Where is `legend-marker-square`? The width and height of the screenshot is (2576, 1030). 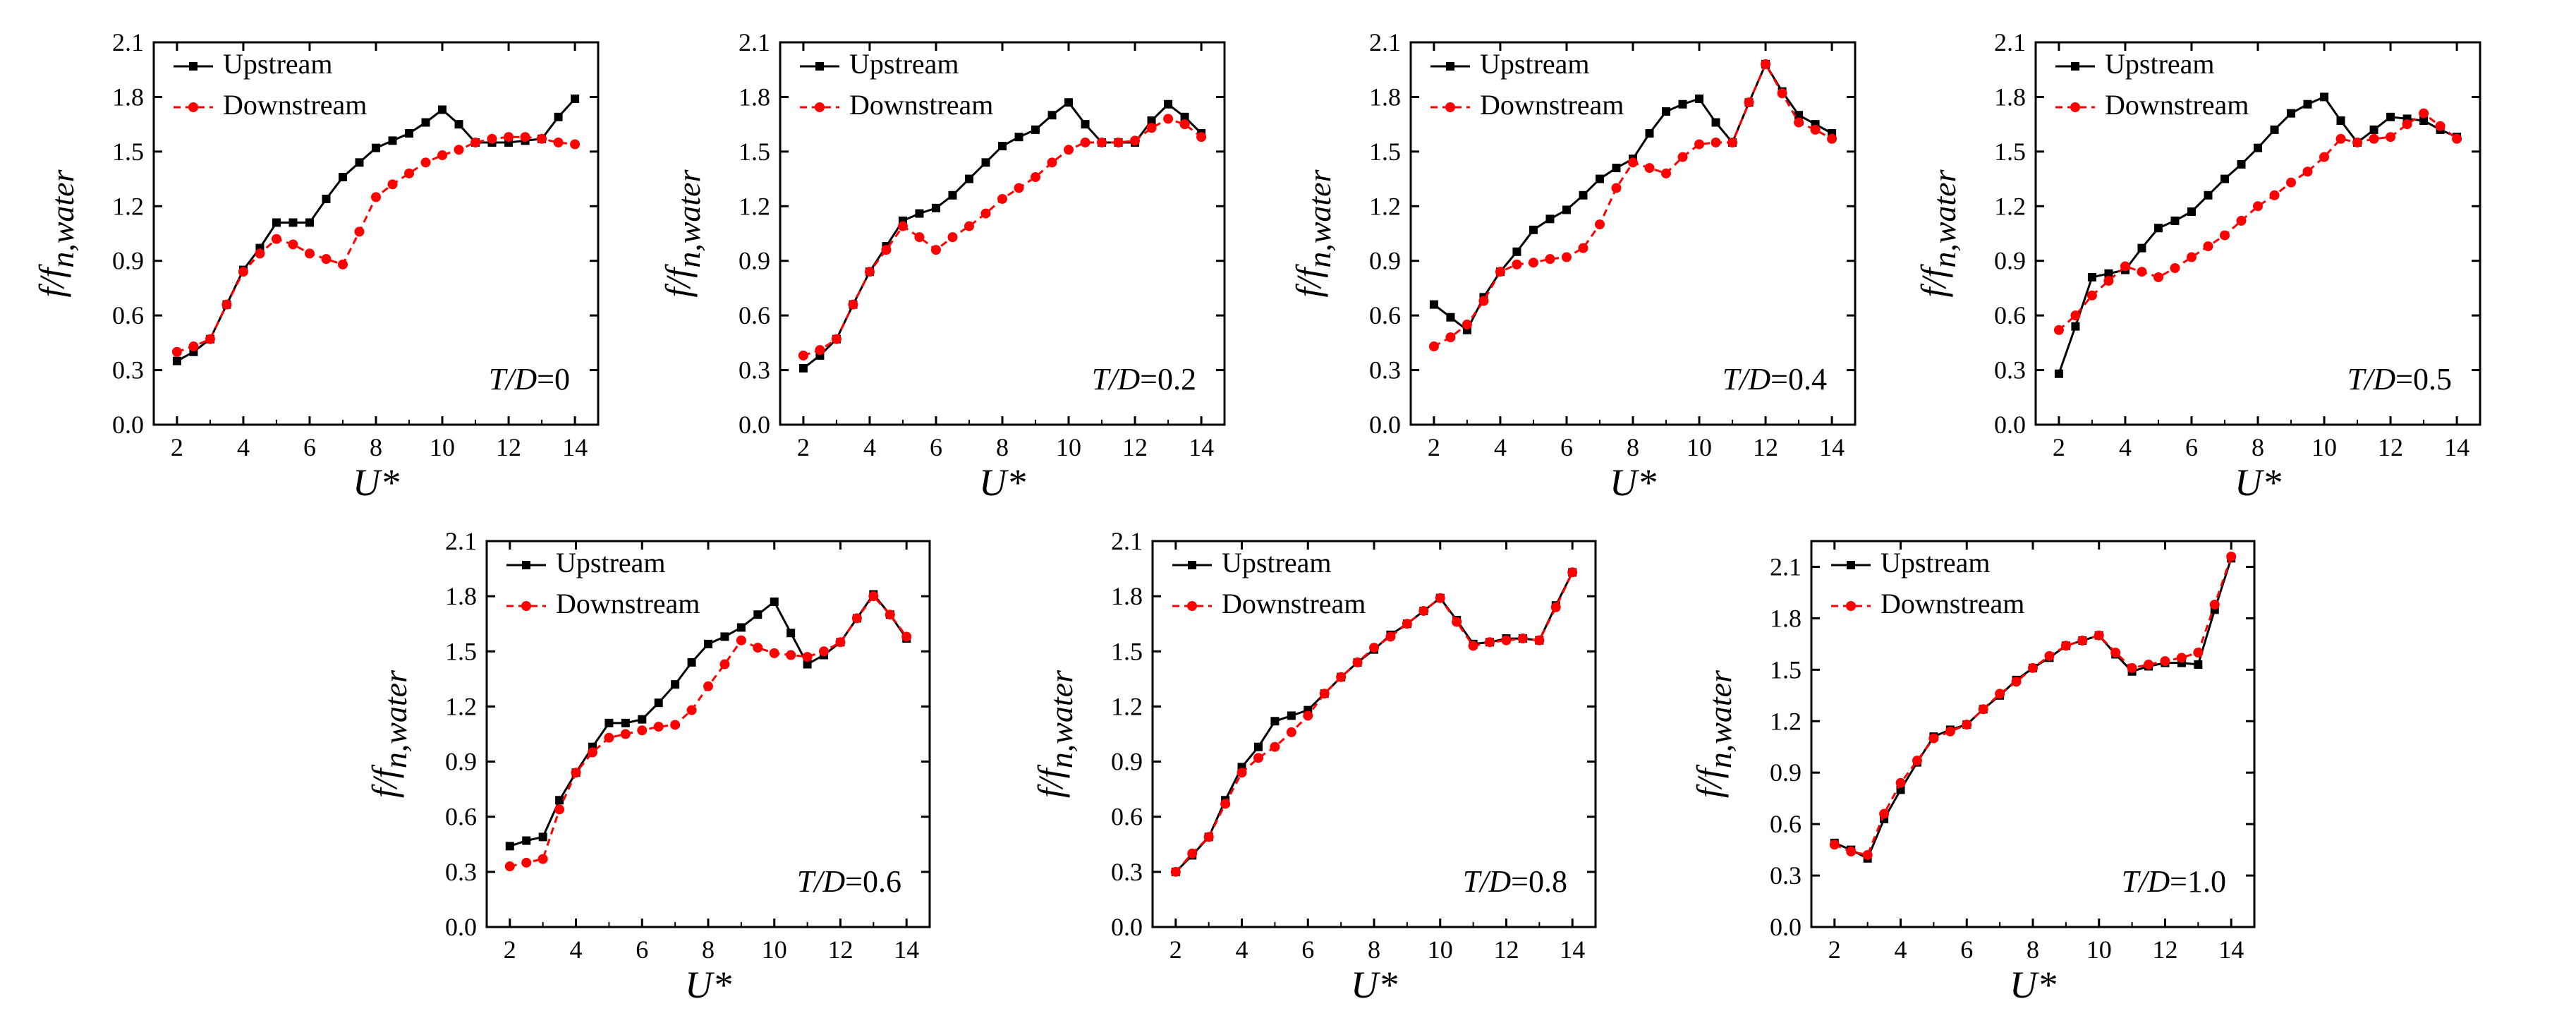
legend-marker-square is located at coordinates (526, 565).